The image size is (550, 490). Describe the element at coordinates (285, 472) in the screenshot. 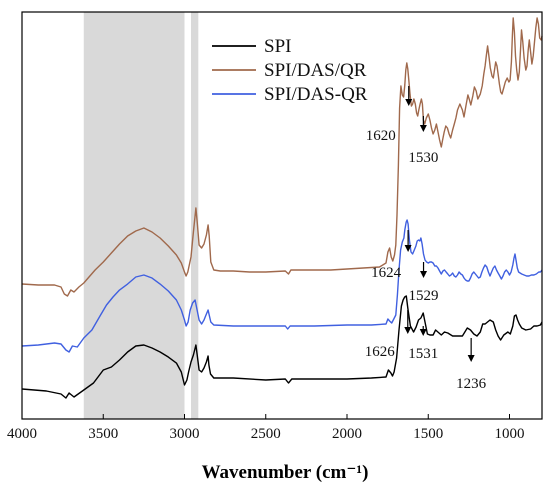

I see `x-axis-title: Wavenumber (cm⁻¹)` at that location.